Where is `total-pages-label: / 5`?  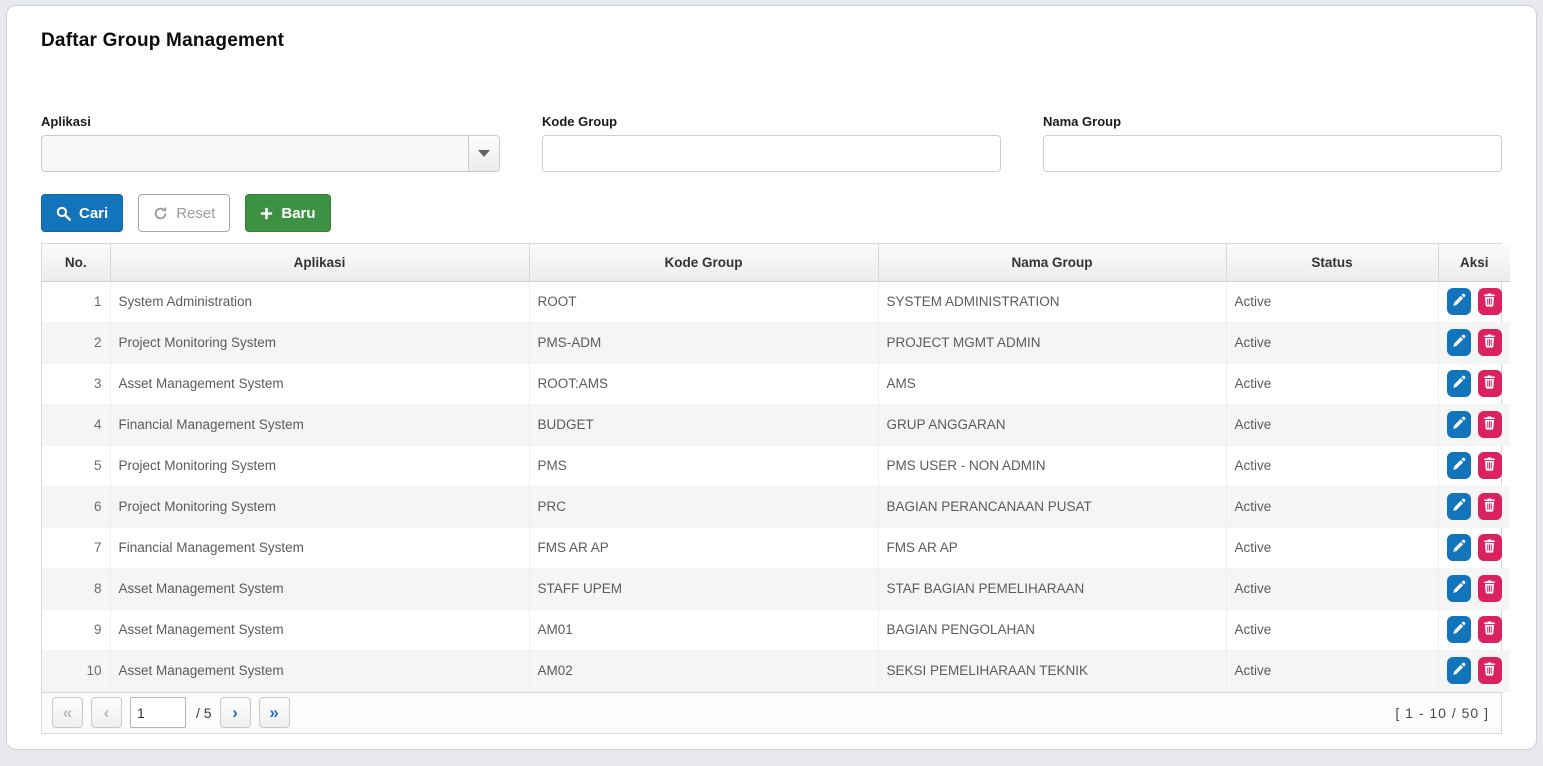
total-pages-label: / 5 is located at coordinates (204, 712).